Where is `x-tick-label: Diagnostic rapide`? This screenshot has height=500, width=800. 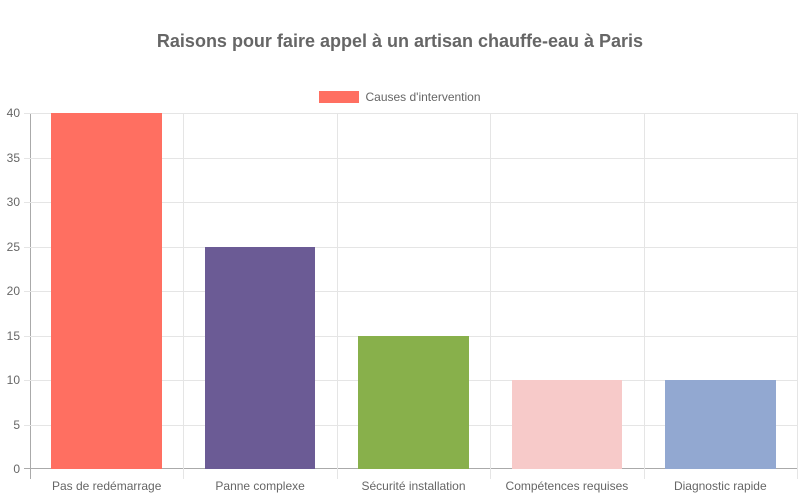 x-tick-label: Diagnostic rapide is located at coordinates (720, 486).